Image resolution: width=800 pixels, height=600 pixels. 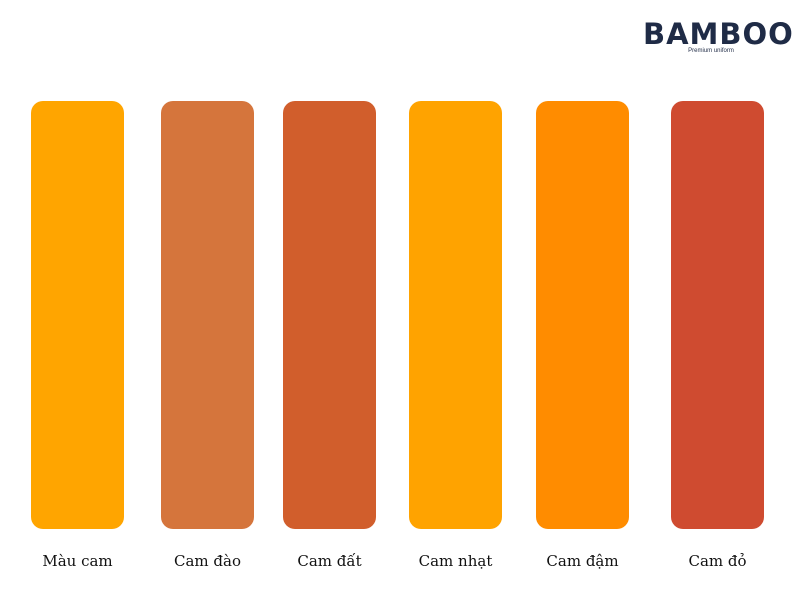 I want to click on swatch-label: Cam đậm, so click(x=582, y=561).